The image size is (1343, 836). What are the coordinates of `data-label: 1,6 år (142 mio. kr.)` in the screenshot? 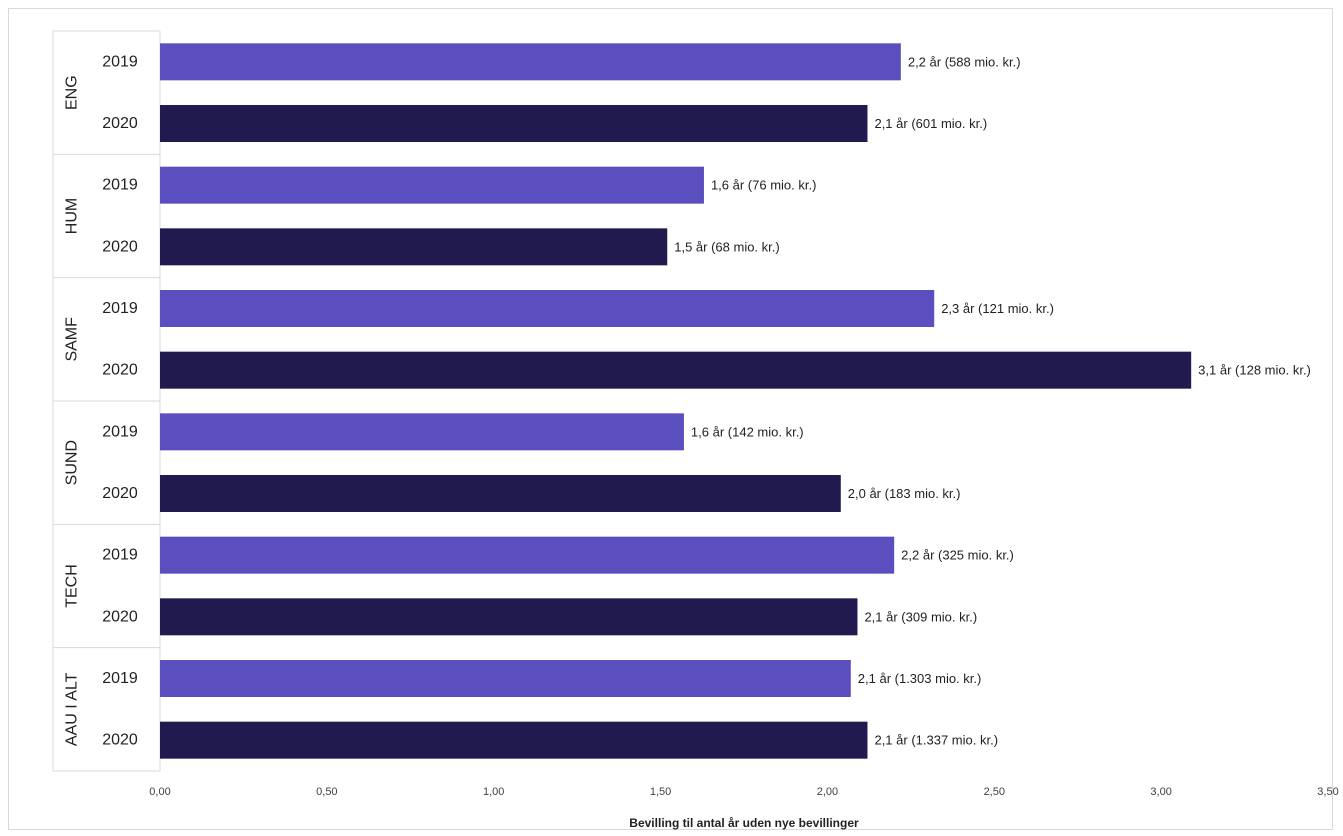 It's located at (747, 431).